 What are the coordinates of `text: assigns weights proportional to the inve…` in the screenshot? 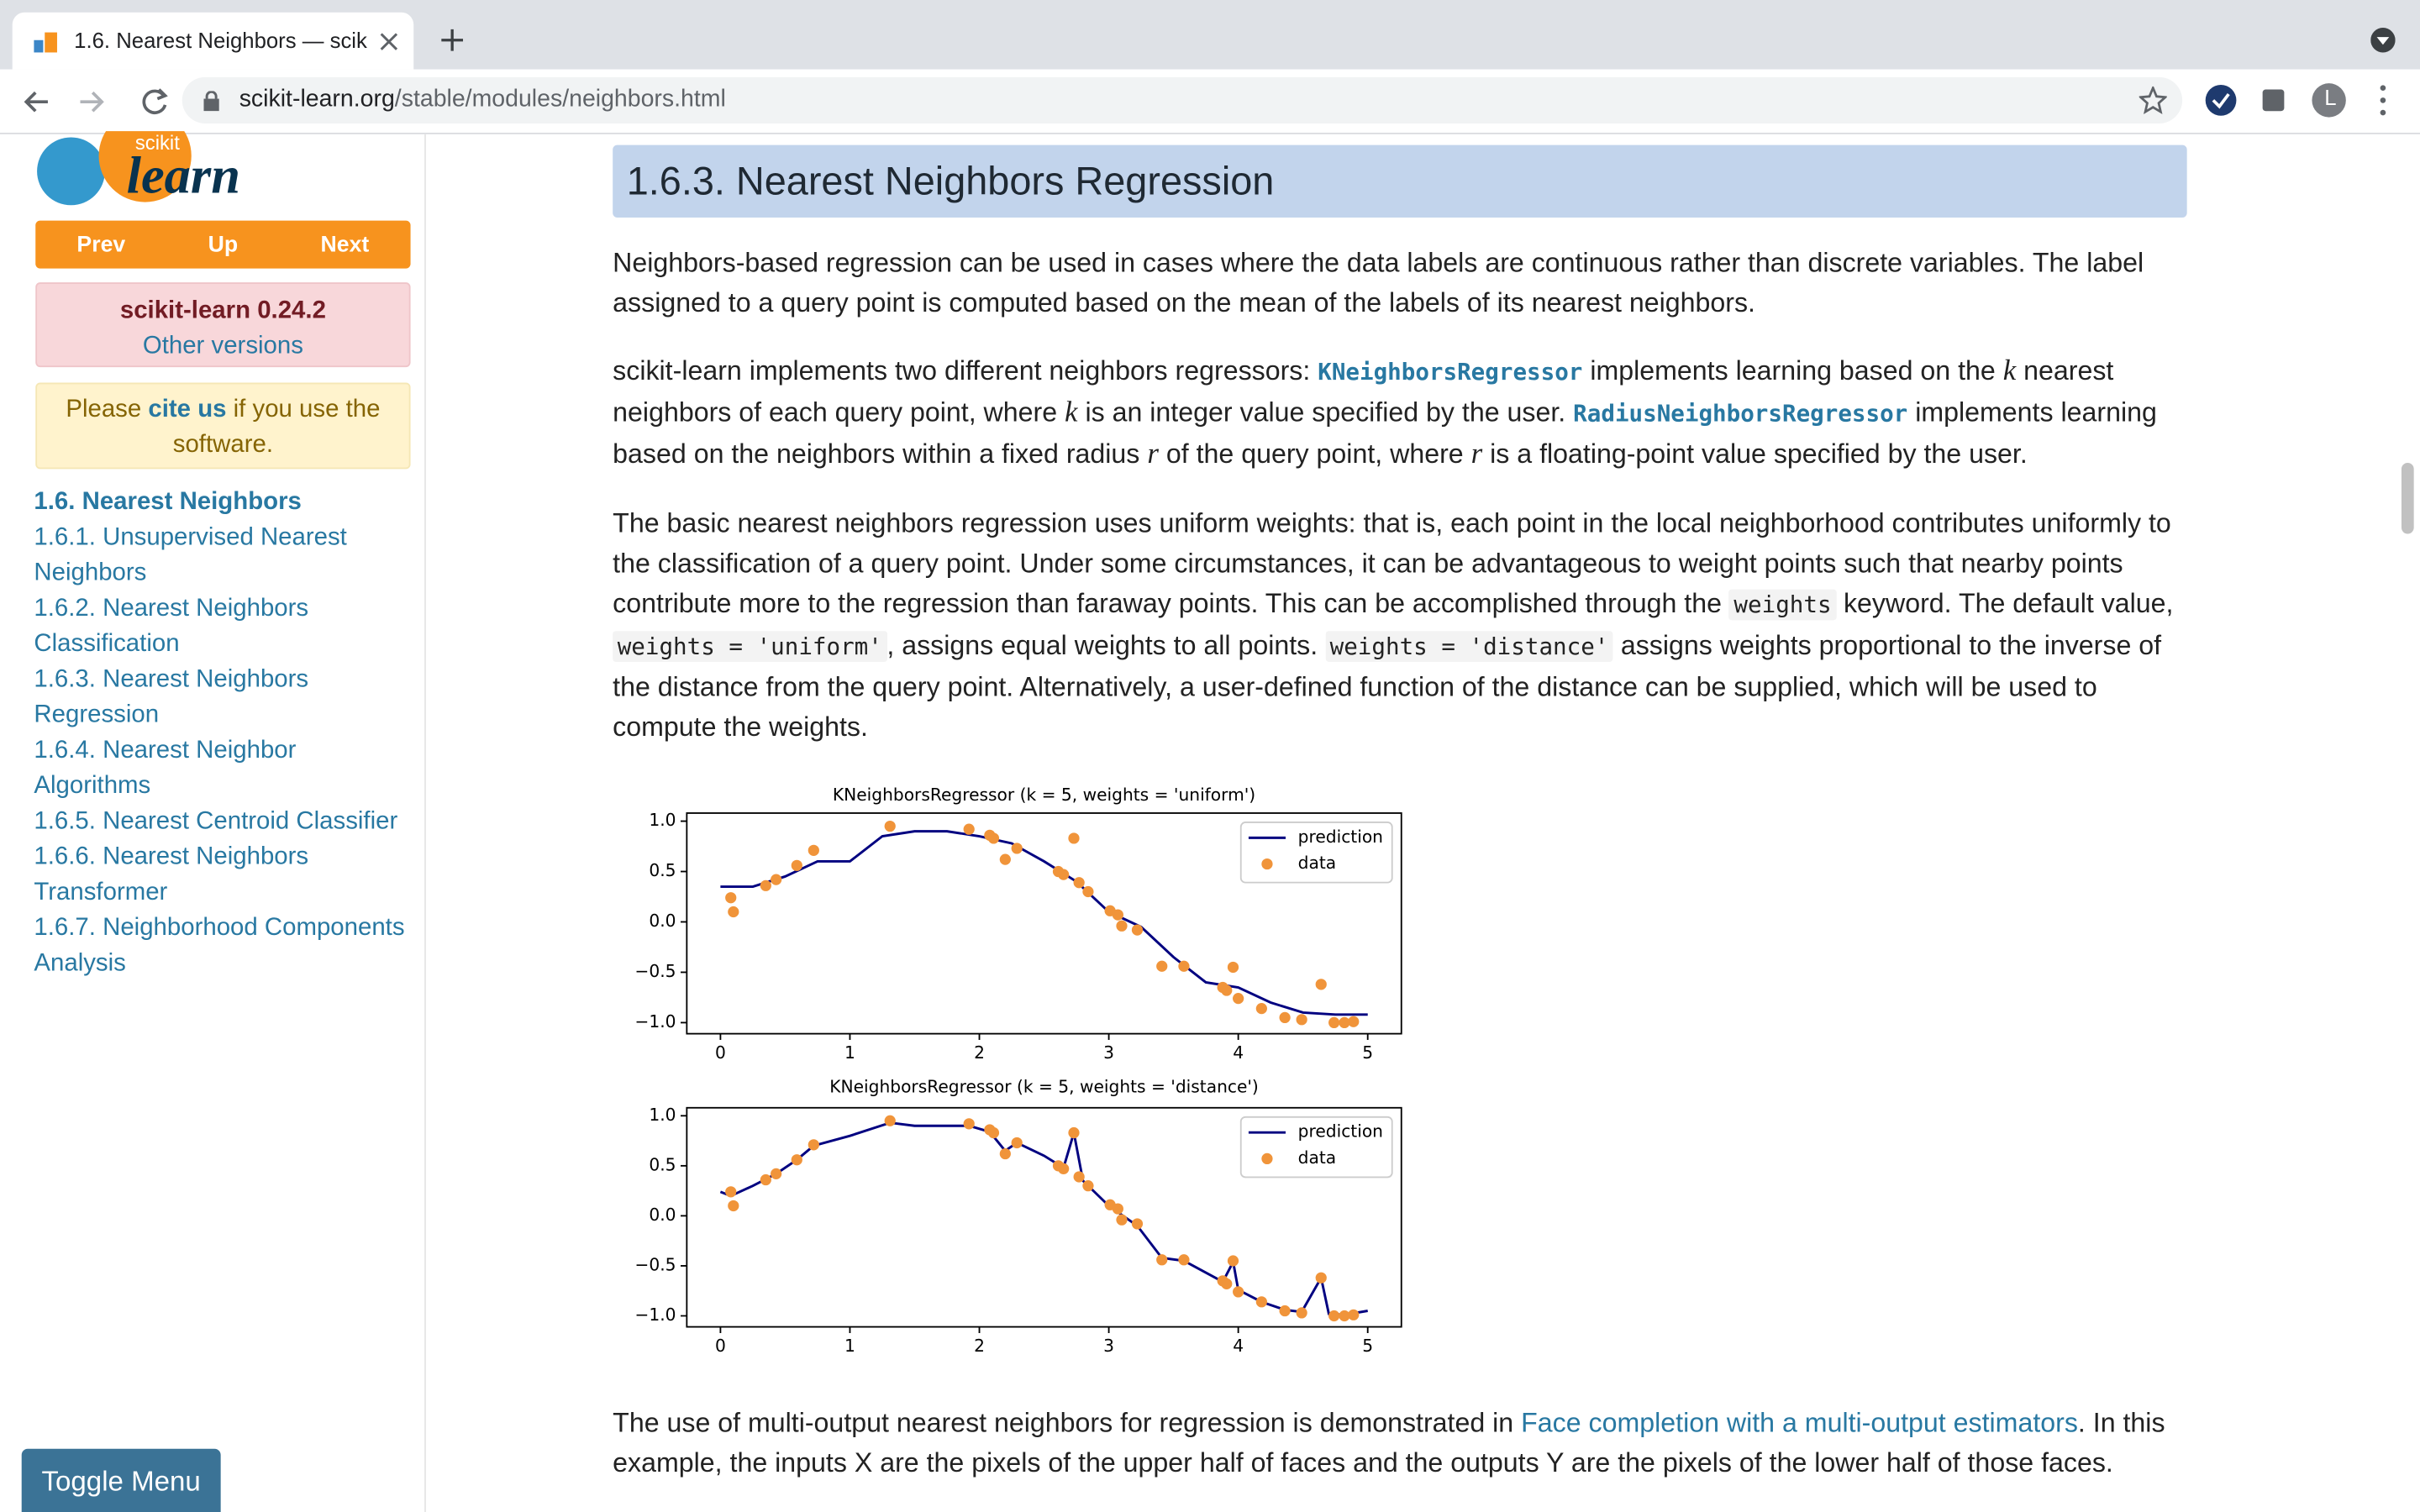 It's located at (1387, 686).